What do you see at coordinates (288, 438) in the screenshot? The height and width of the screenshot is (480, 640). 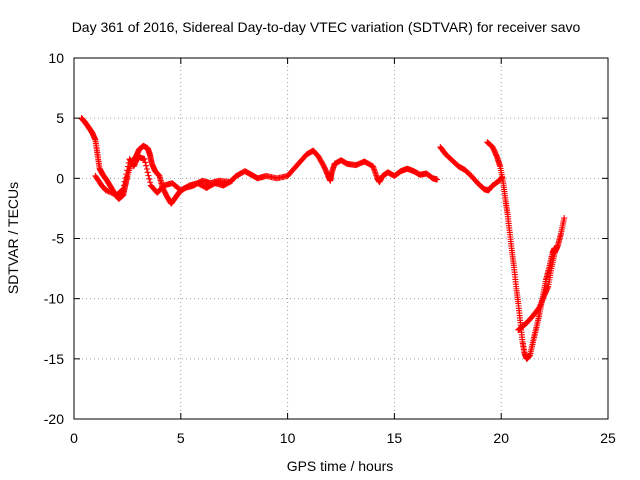 I see `x-tick-label: 10` at bounding box center [288, 438].